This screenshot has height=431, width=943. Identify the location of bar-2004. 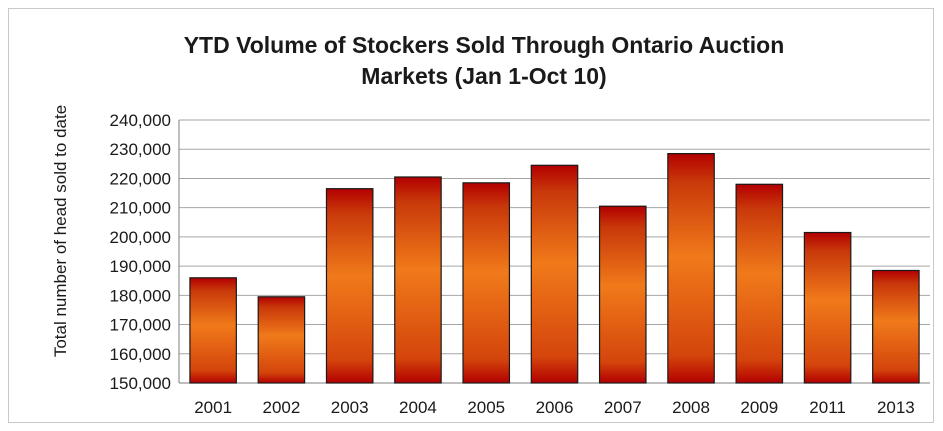
(418, 280).